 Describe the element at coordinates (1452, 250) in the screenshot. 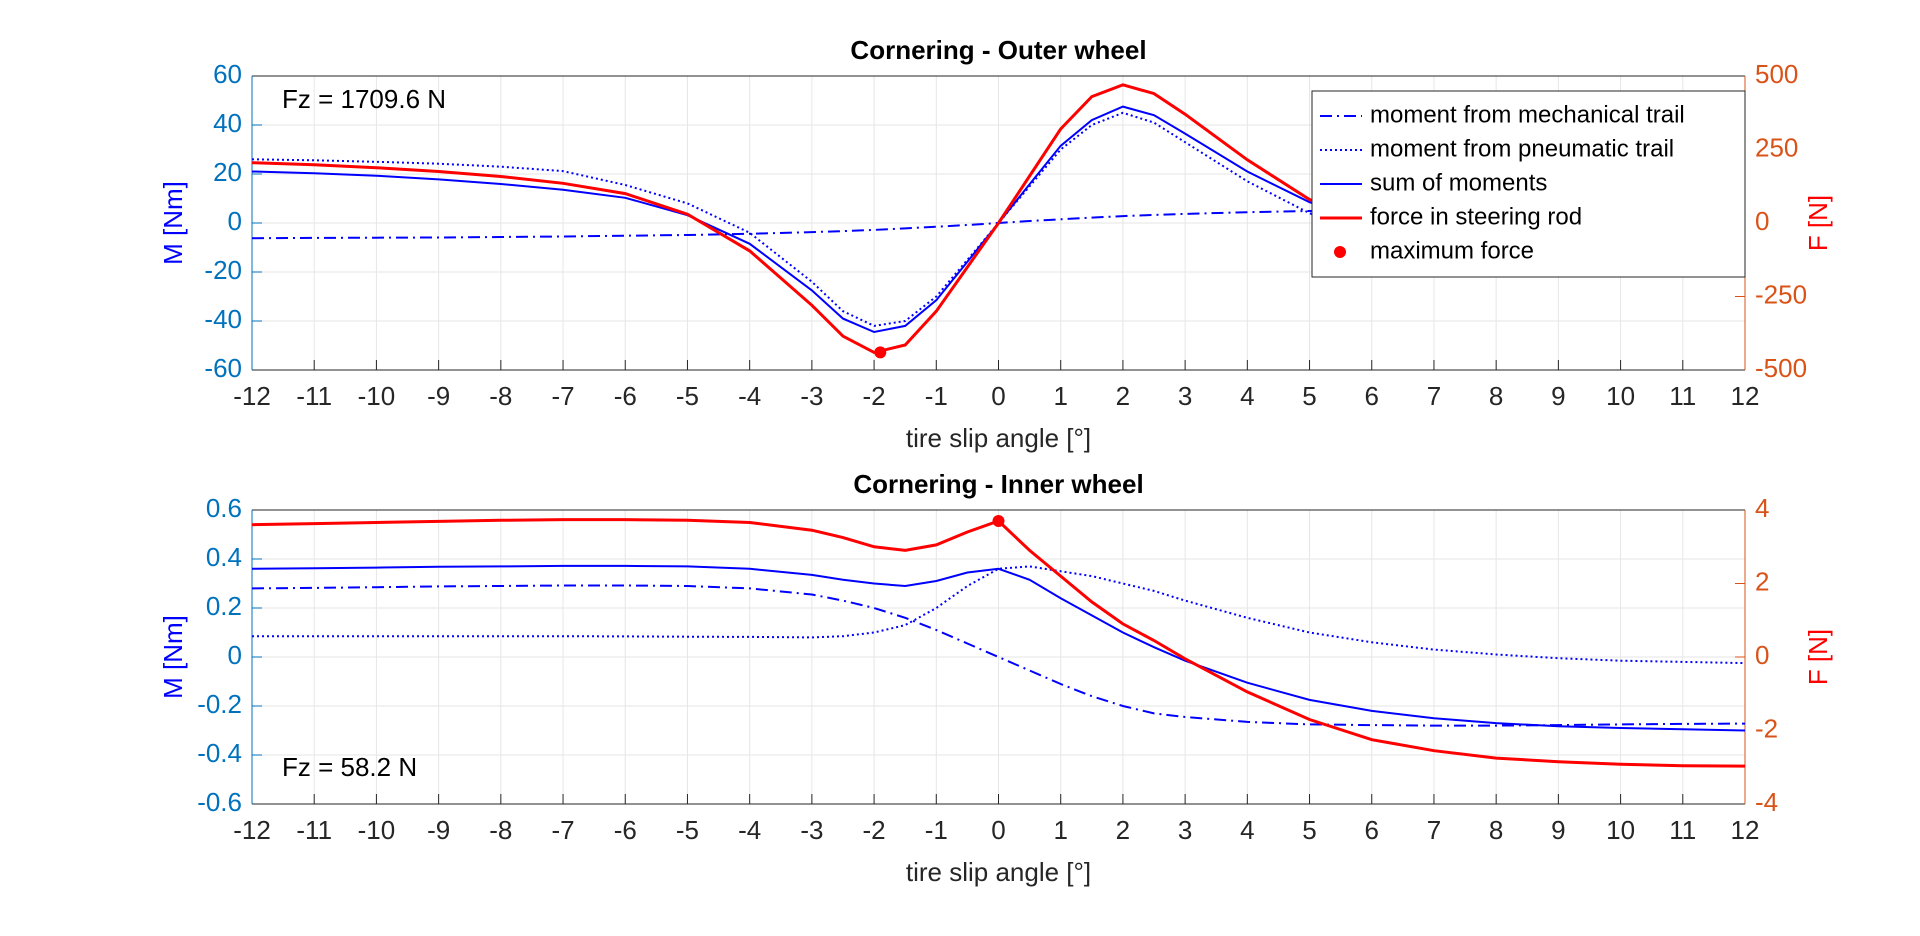

I see `legend-label: maximum force` at that location.